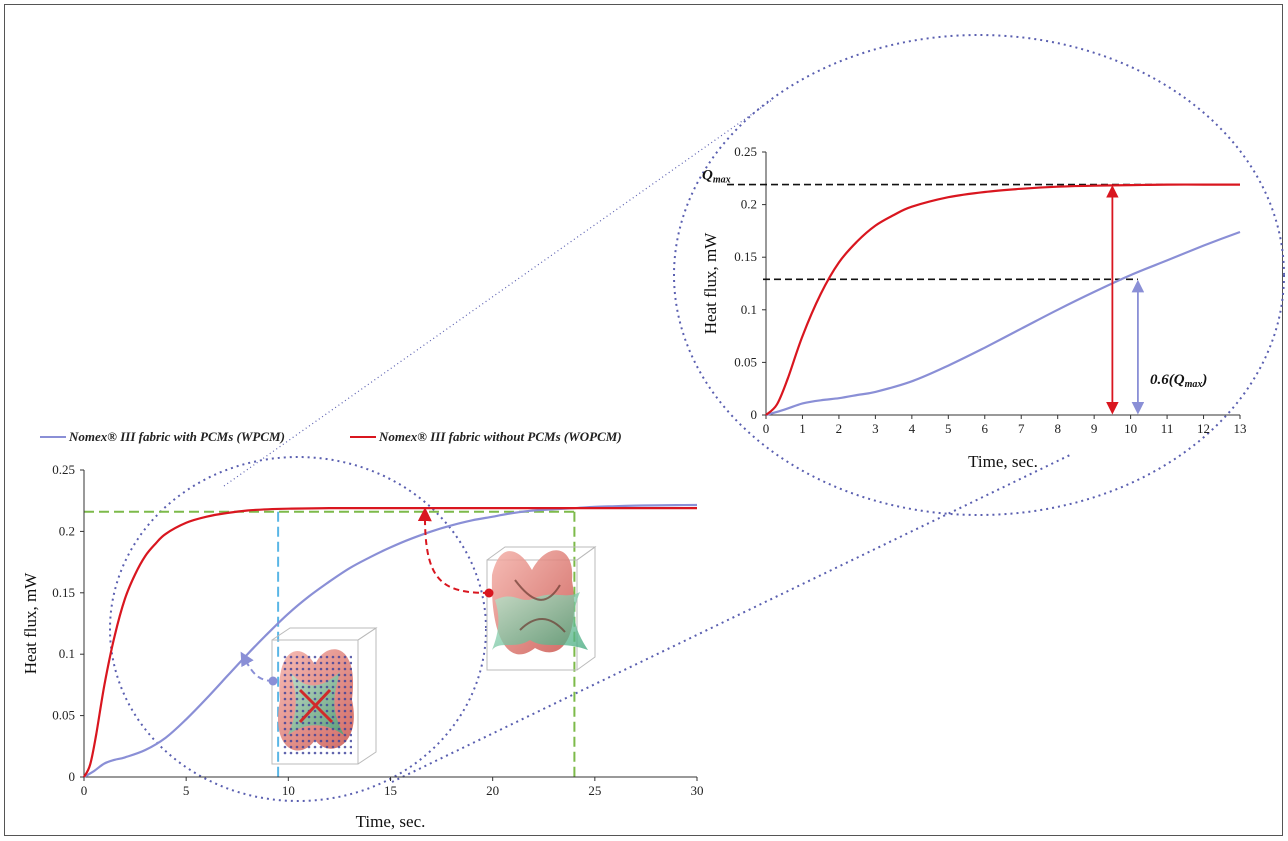 The width and height of the screenshot is (1288, 841). Describe the element at coordinates (390, 790) in the screenshot. I see `main-x-tick-label: 15` at that location.